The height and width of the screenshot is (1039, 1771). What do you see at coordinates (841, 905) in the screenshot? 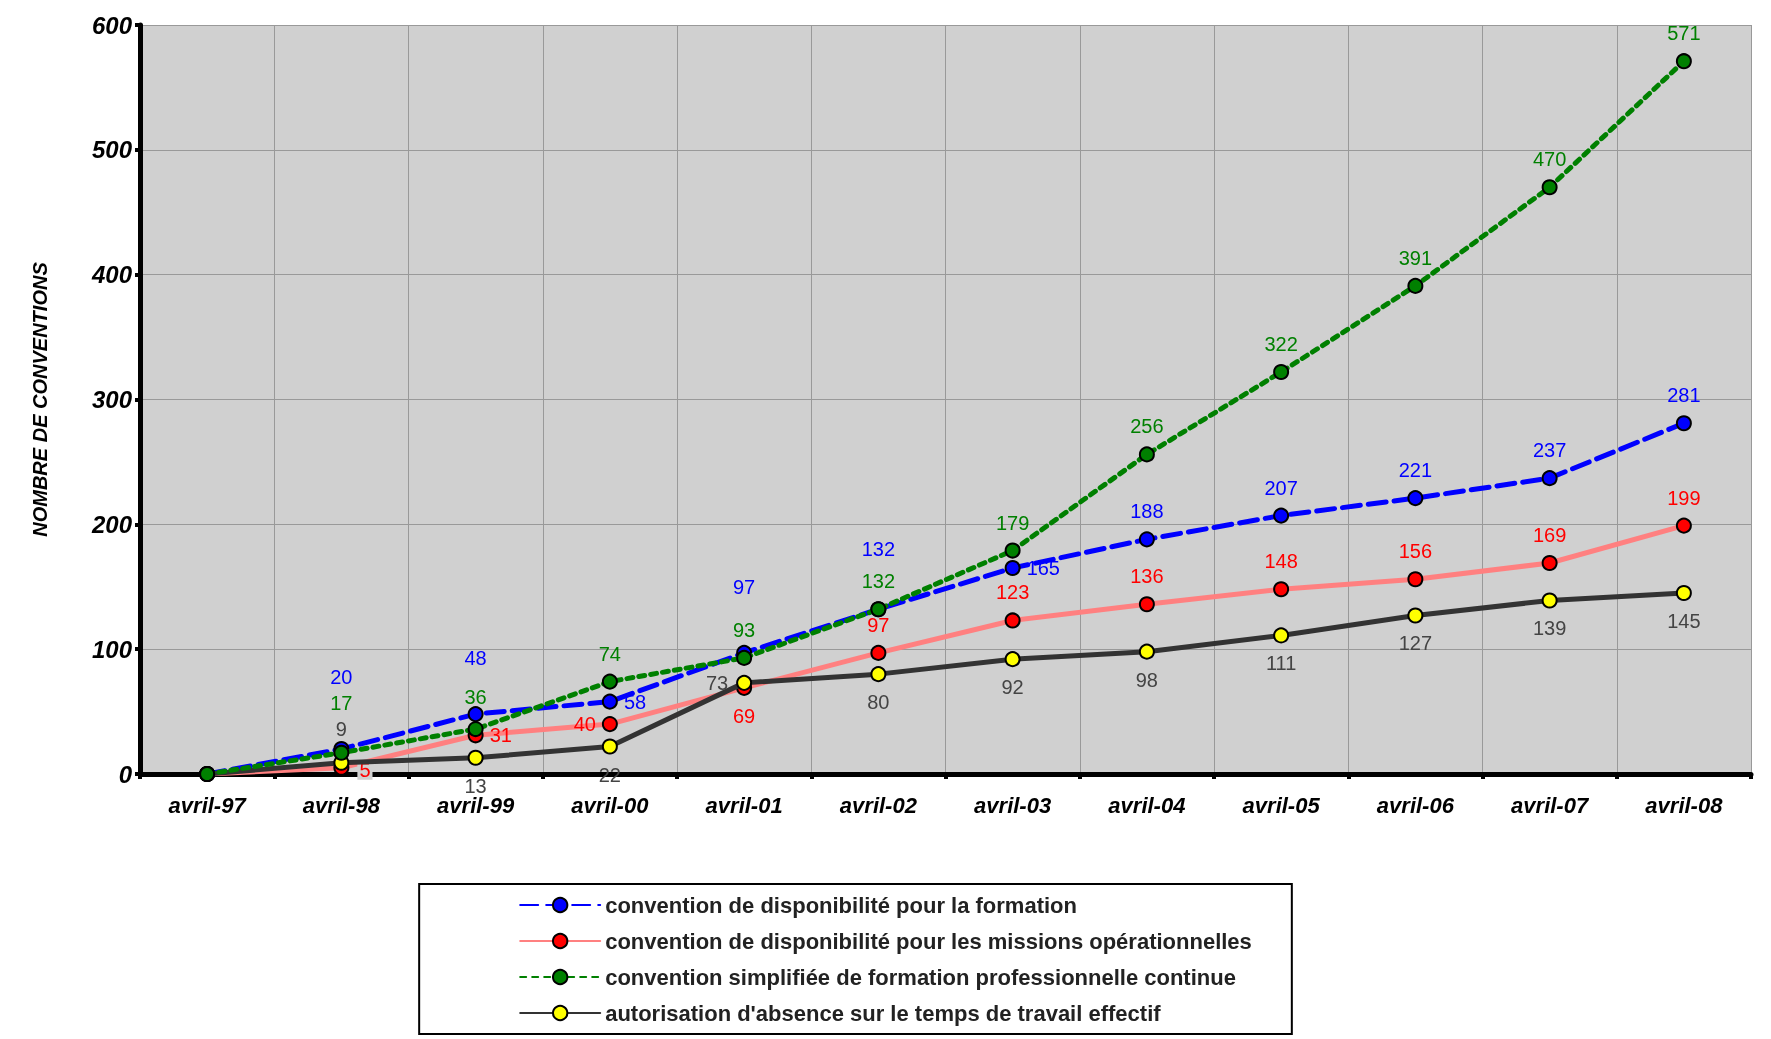
I see `legend-label: convention de disponibilité pour la formation` at bounding box center [841, 905].